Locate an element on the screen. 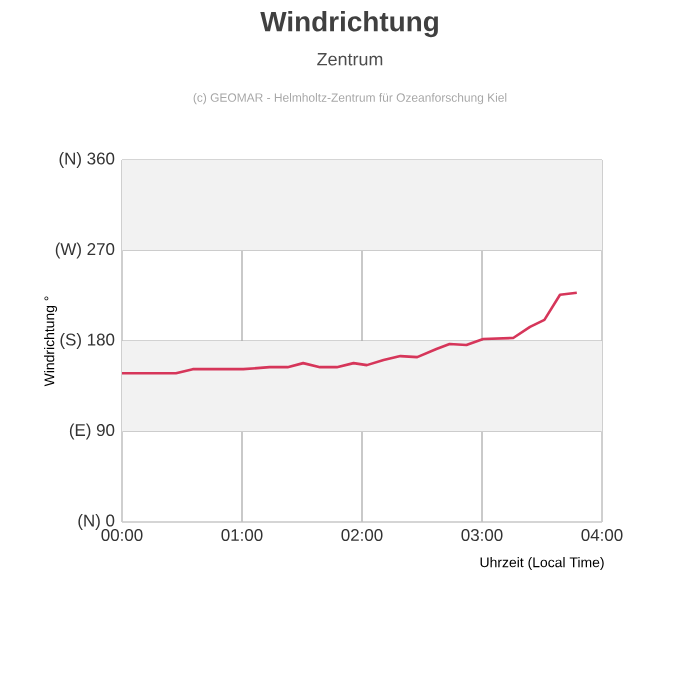 The image size is (700, 700). x-tick-label: 02:00 is located at coordinates (362, 535).